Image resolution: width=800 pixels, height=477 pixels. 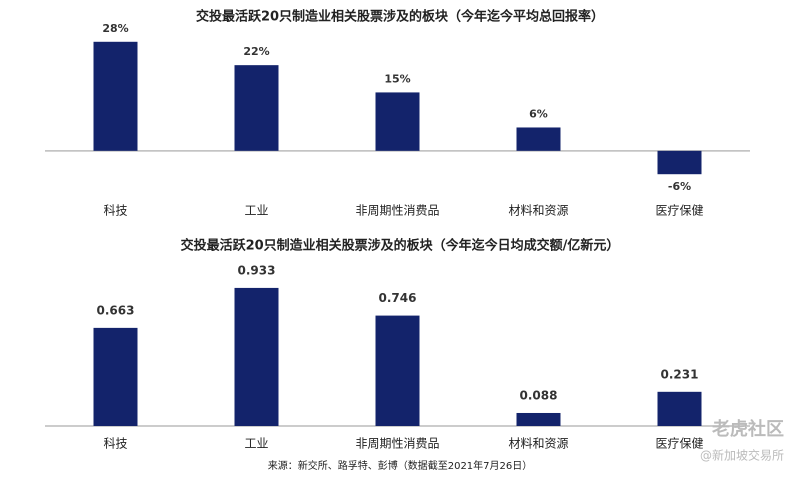 I want to click on value-label: -6%, so click(x=679, y=186).